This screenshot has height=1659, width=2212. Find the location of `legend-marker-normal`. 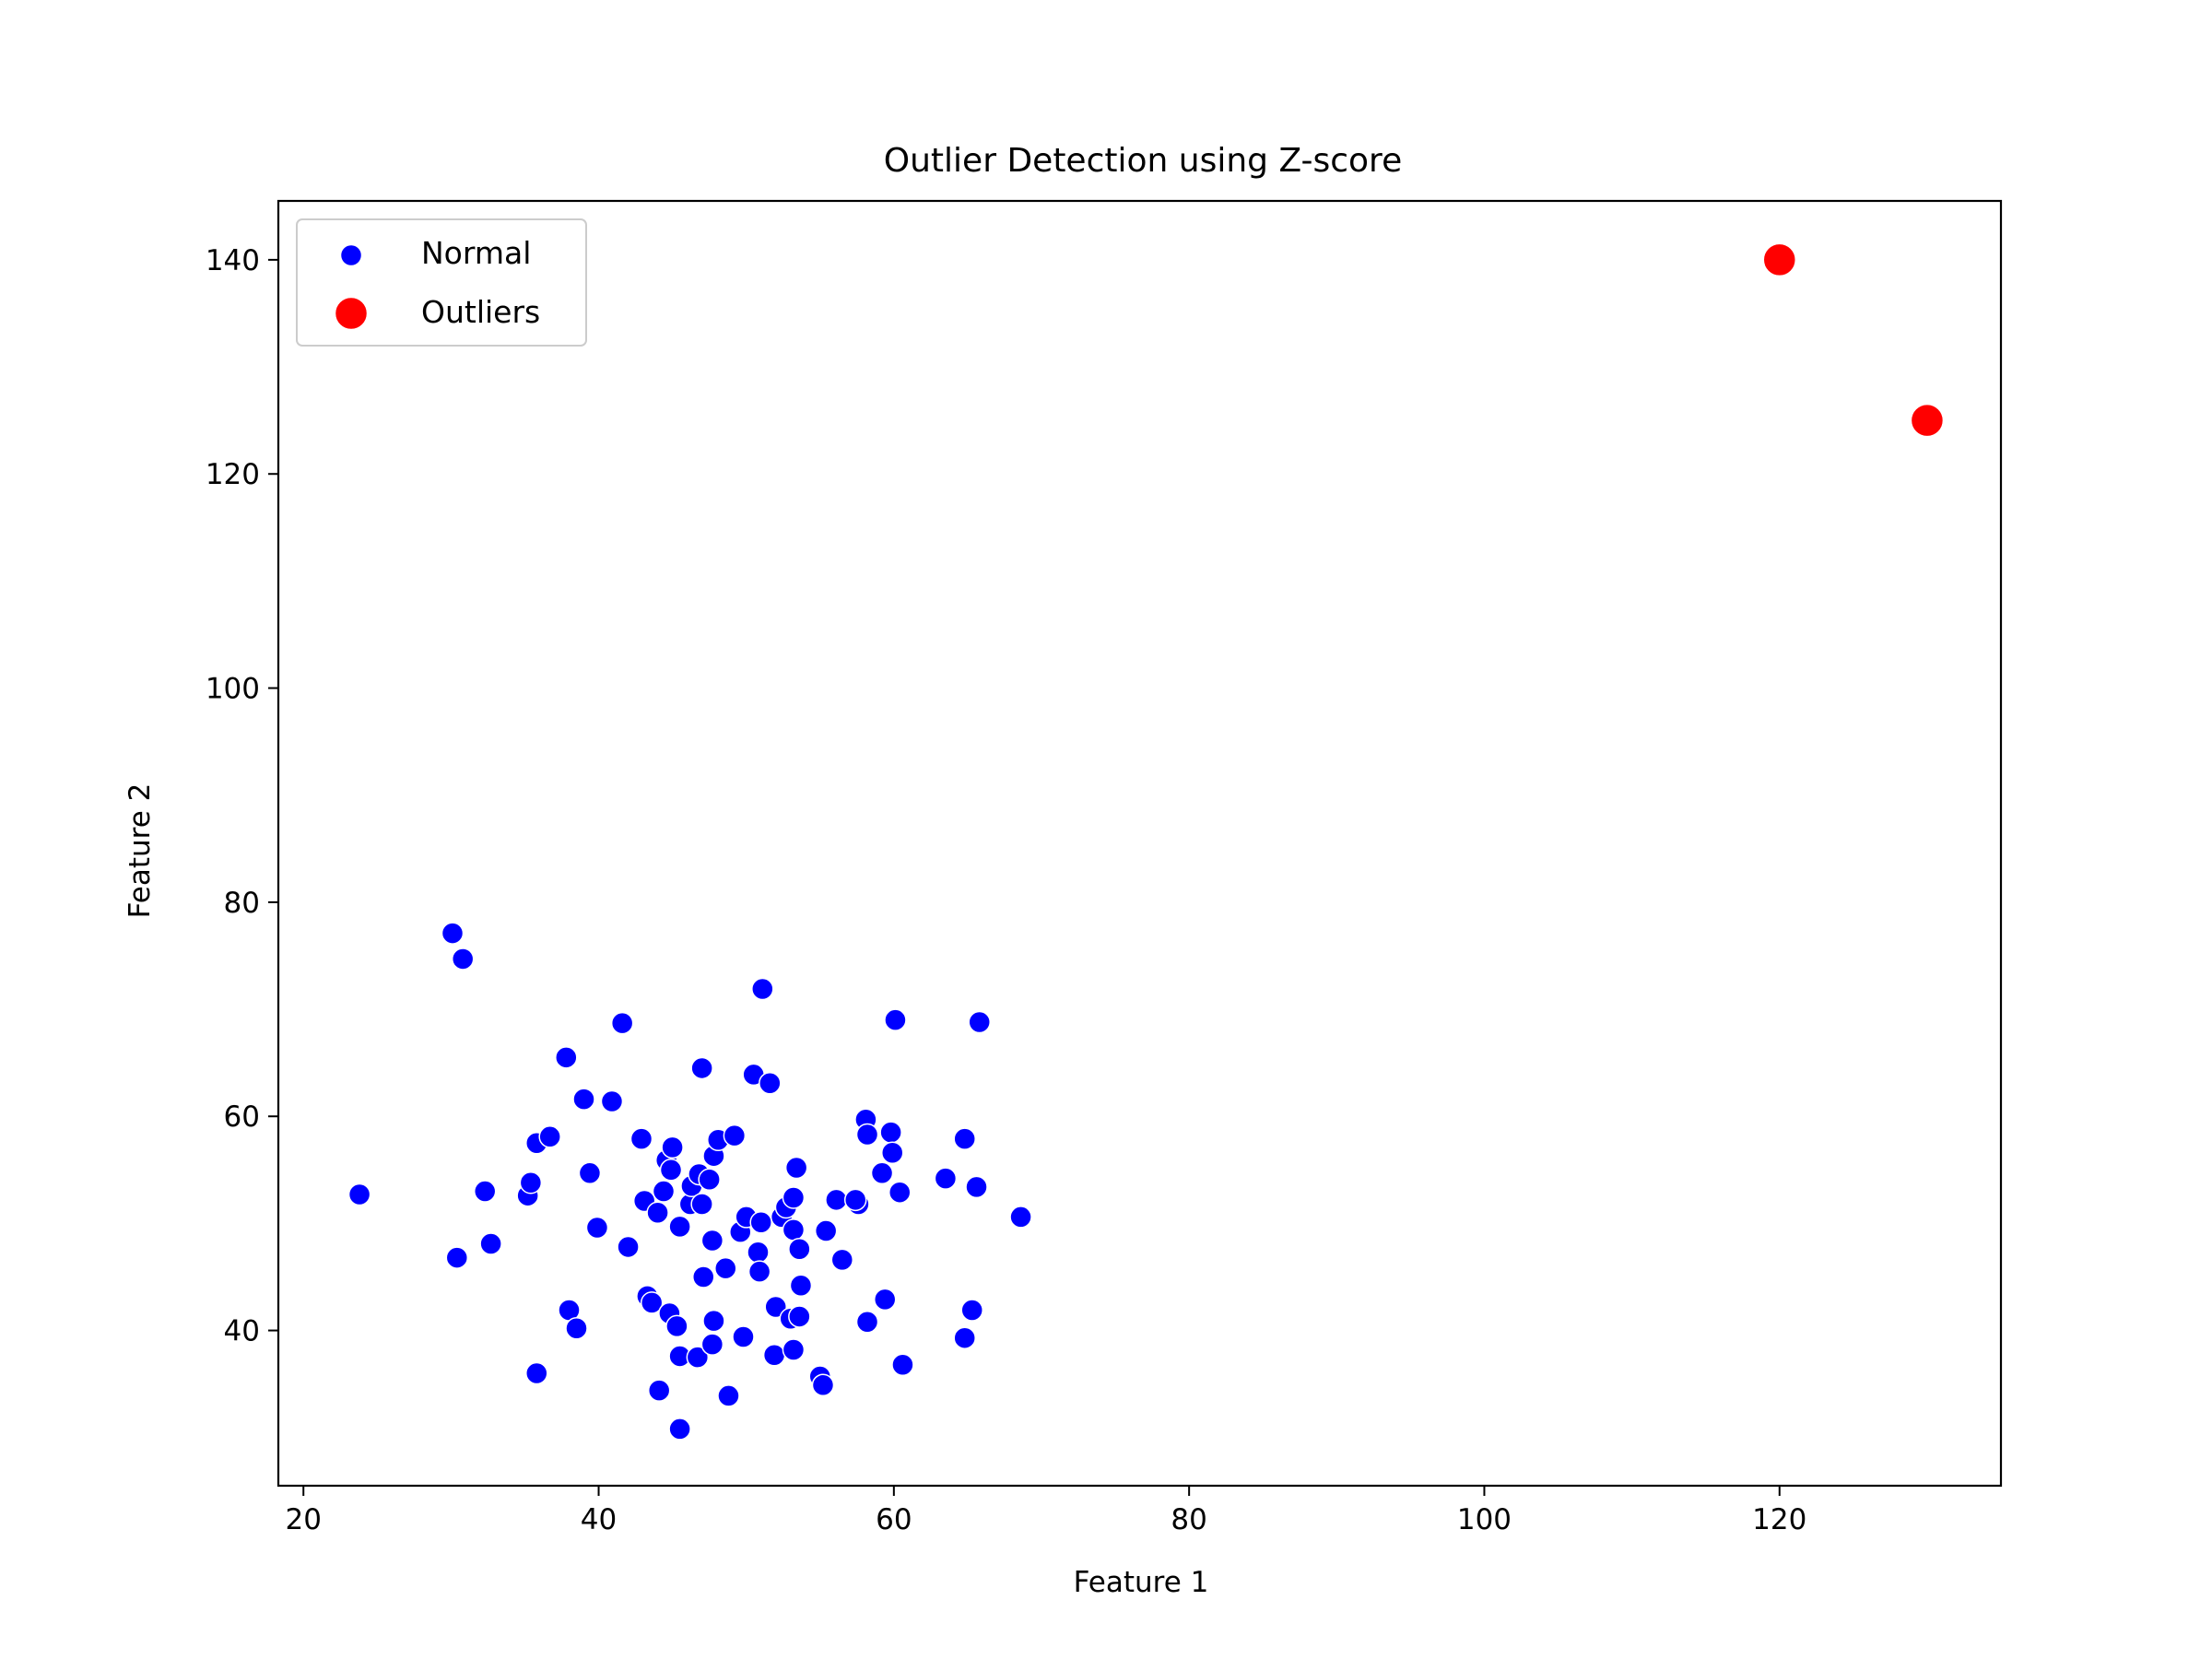

legend-marker-normal is located at coordinates (351, 255).